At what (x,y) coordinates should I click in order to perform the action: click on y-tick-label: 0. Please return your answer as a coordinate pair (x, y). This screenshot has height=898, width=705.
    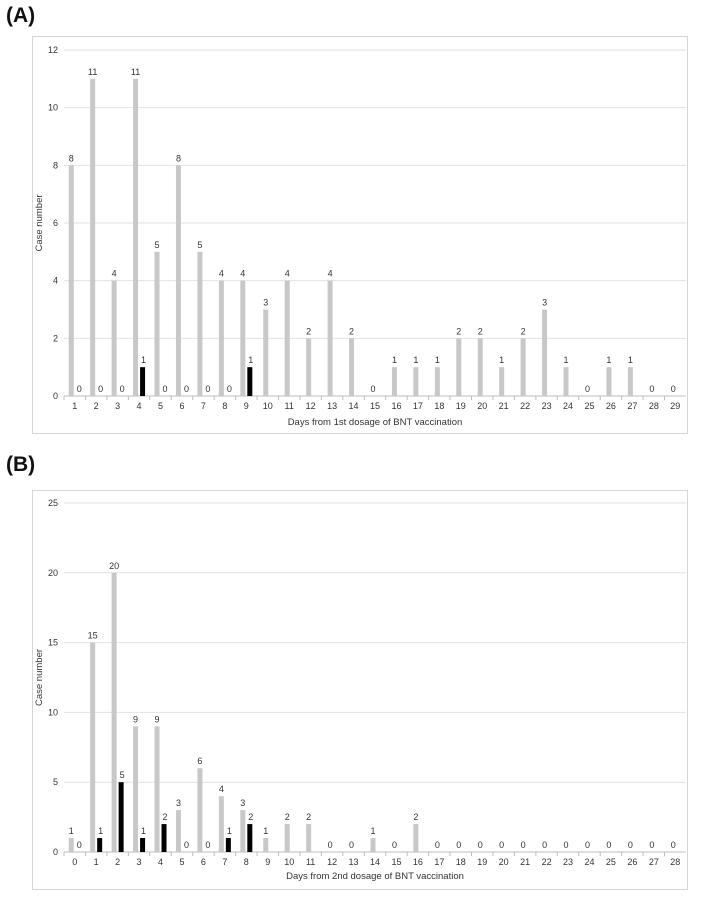
    Looking at the image, I should click on (55, 396).